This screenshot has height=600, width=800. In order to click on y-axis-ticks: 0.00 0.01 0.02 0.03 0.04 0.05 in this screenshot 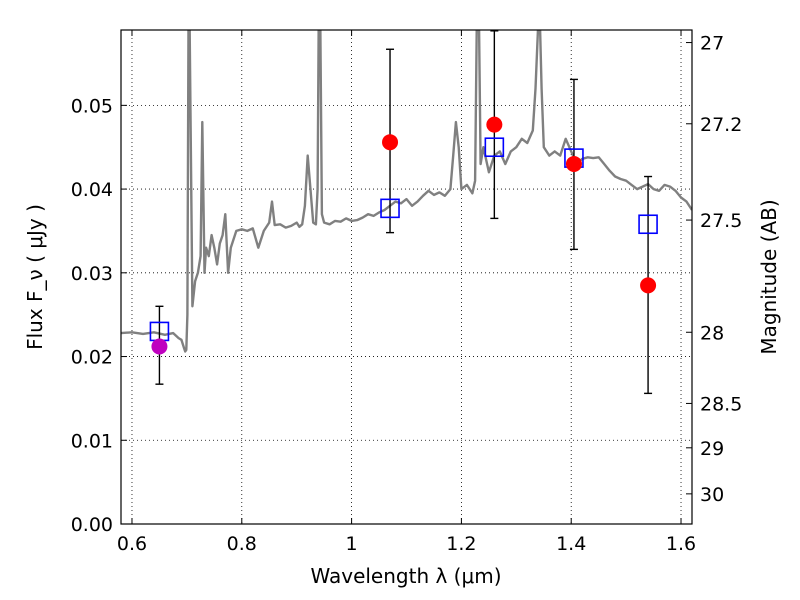, I will do `click(99, 315)`.